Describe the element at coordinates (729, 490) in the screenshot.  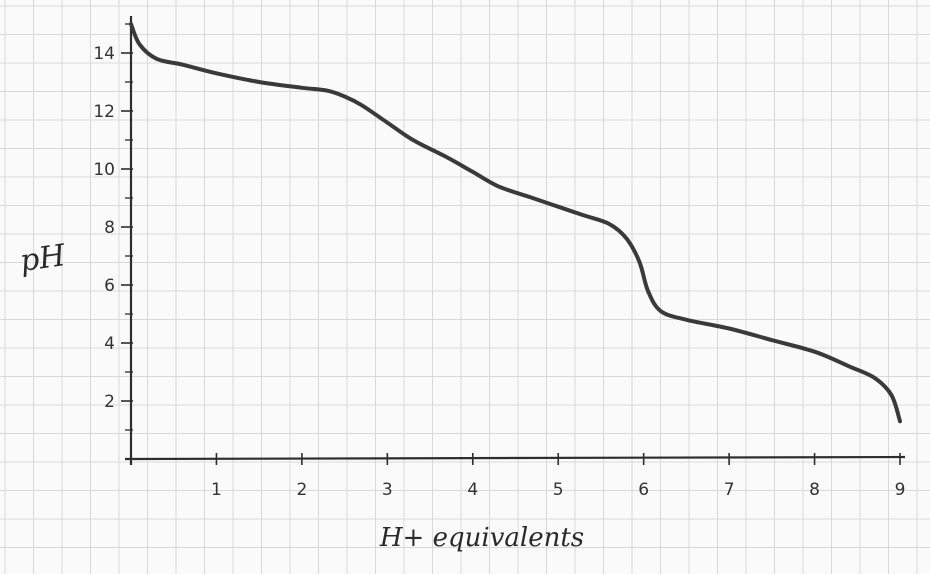
I see `x-tick-label: 7` at that location.